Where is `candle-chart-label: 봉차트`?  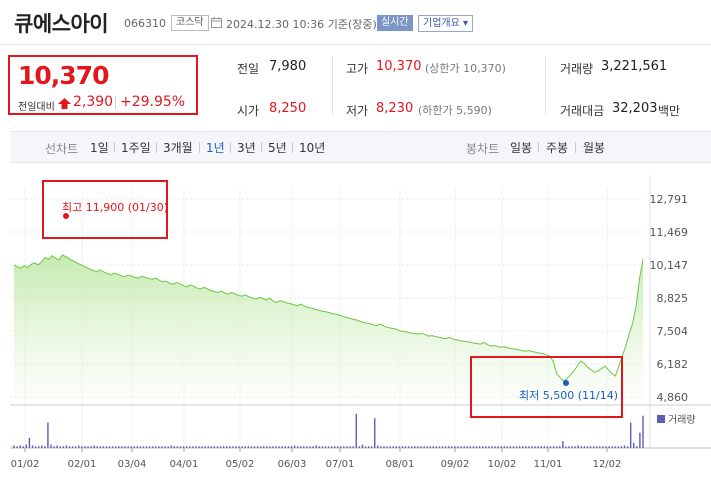 candle-chart-label: 봉차트 is located at coordinates (483, 149).